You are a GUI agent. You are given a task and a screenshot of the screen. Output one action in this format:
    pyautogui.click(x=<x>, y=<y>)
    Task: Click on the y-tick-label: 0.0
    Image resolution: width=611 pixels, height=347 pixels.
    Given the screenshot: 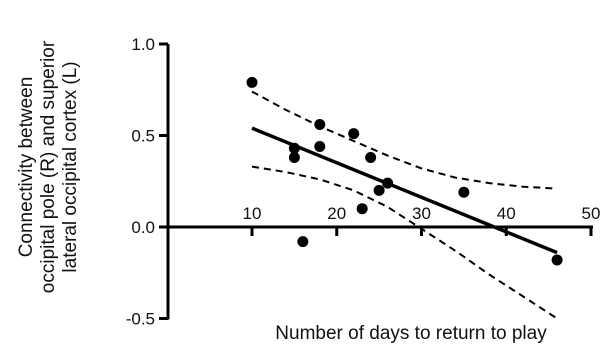 What is the action you would take?
    pyautogui.click(x=143, y=227)
    